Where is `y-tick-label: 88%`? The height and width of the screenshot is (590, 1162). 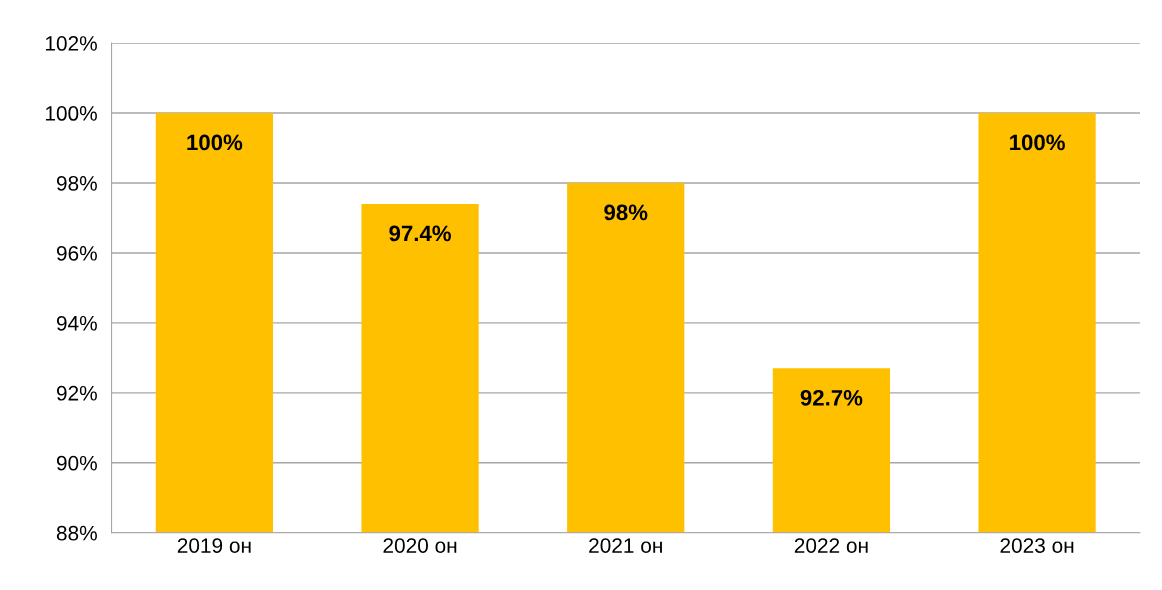
y-tick-label: 88% is located at coordinates (76, 533).